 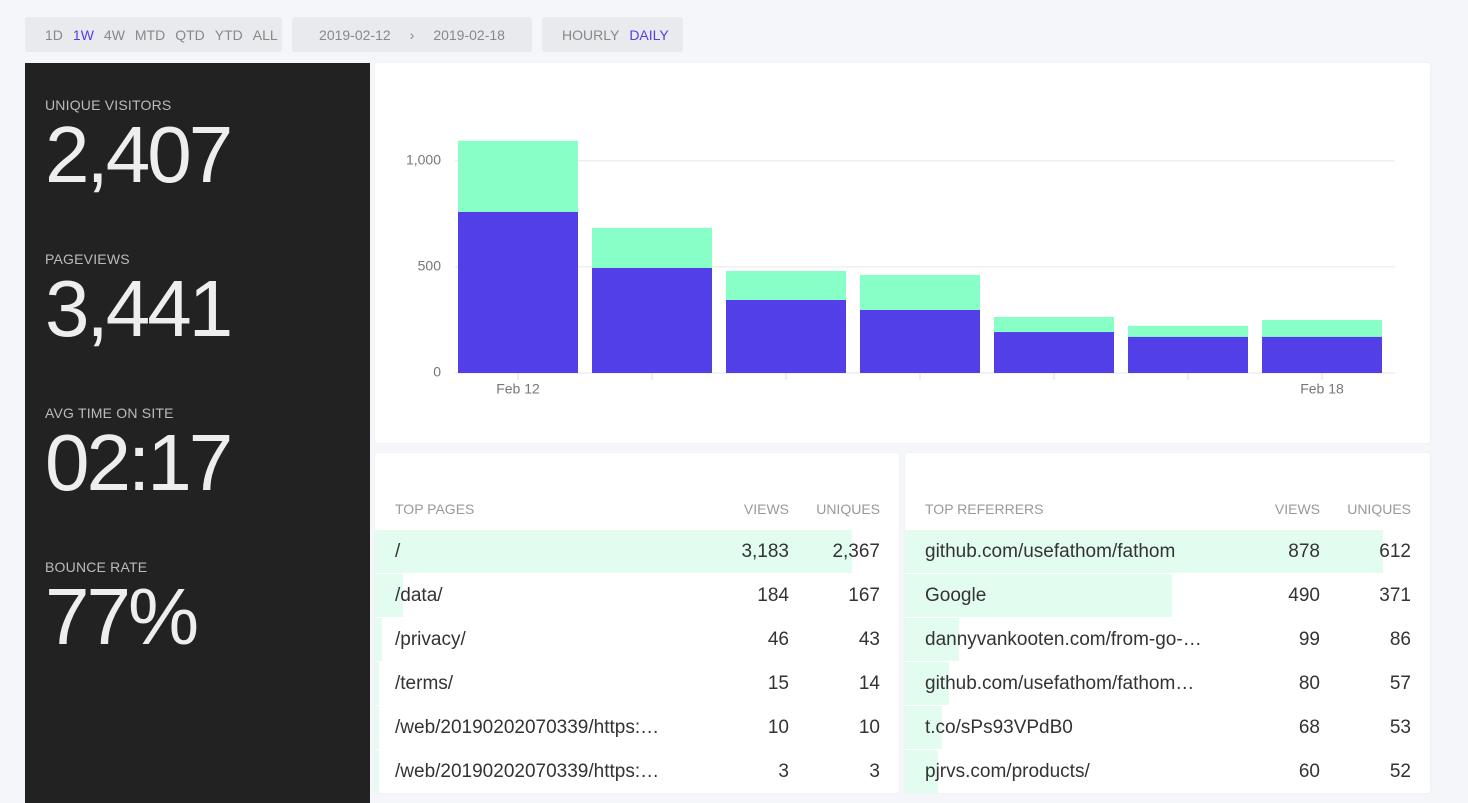 What do you see at coordinates (122, 616) in the screenshot?
I see `stat-value: 77%` at bounding box center [122, 616].